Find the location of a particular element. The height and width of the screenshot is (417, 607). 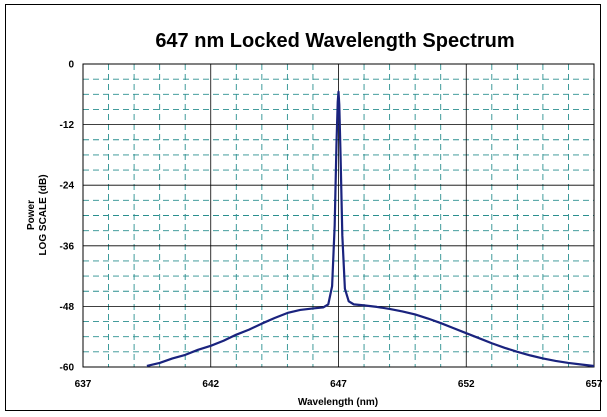

x-tick-label: 637 is located at coordinates (83, 384).